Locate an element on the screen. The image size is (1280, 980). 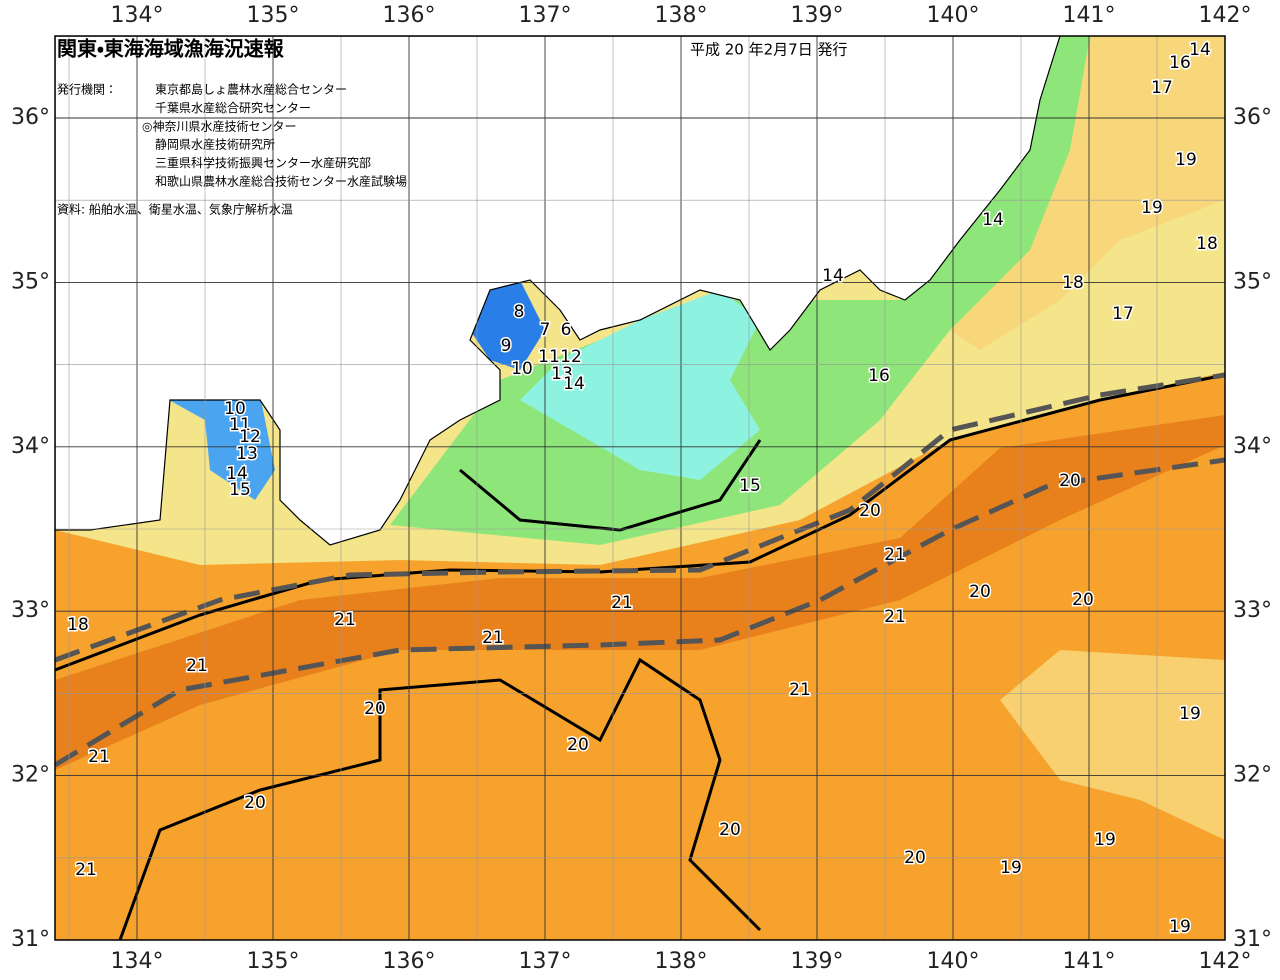
issuer: 静岡県水産技術研究所 is located at coordinates (215, 144).